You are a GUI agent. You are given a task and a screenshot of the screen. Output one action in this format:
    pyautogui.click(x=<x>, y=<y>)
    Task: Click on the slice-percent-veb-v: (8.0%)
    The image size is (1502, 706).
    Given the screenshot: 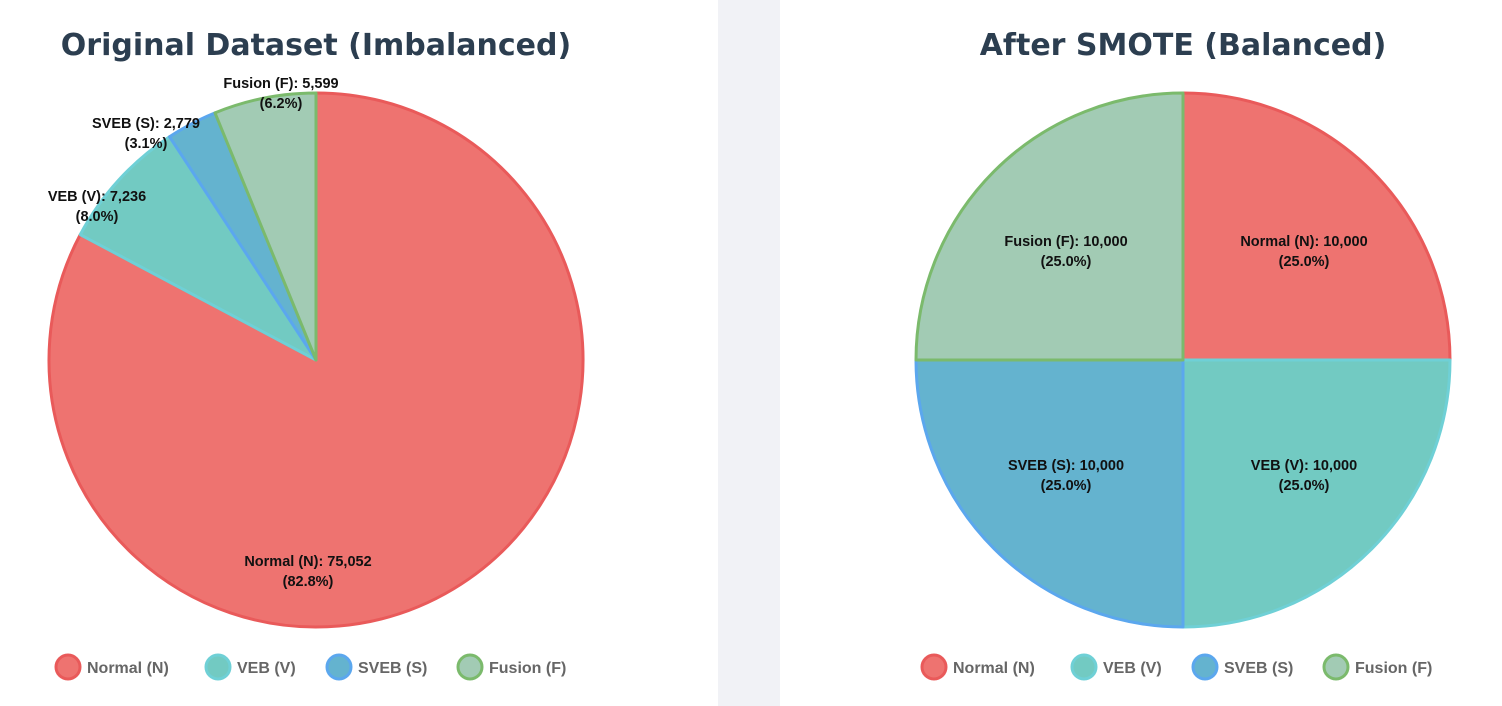 What is the action you would take?
    pyautogui.click(x=97, y=217)
    